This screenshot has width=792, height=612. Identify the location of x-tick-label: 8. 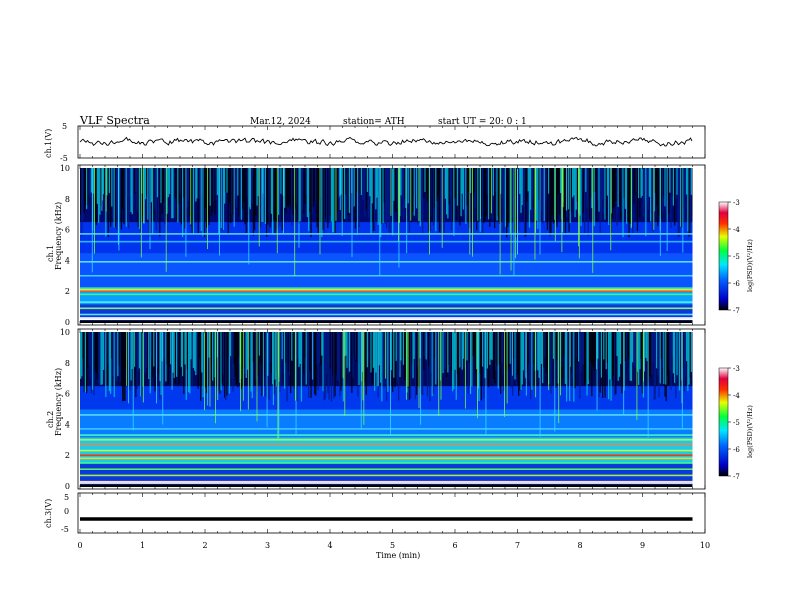
(579, 545).